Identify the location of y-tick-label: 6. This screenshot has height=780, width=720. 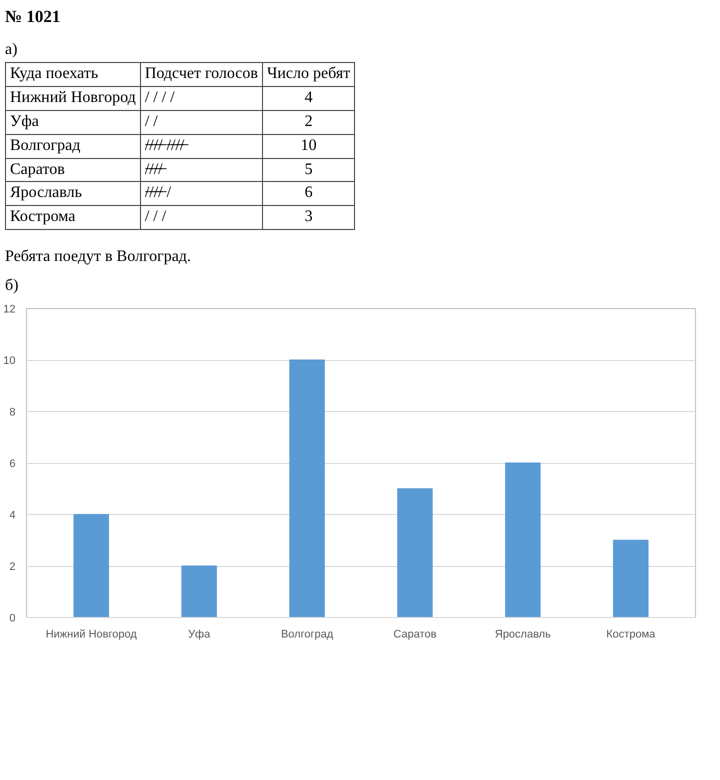
(12, 464).